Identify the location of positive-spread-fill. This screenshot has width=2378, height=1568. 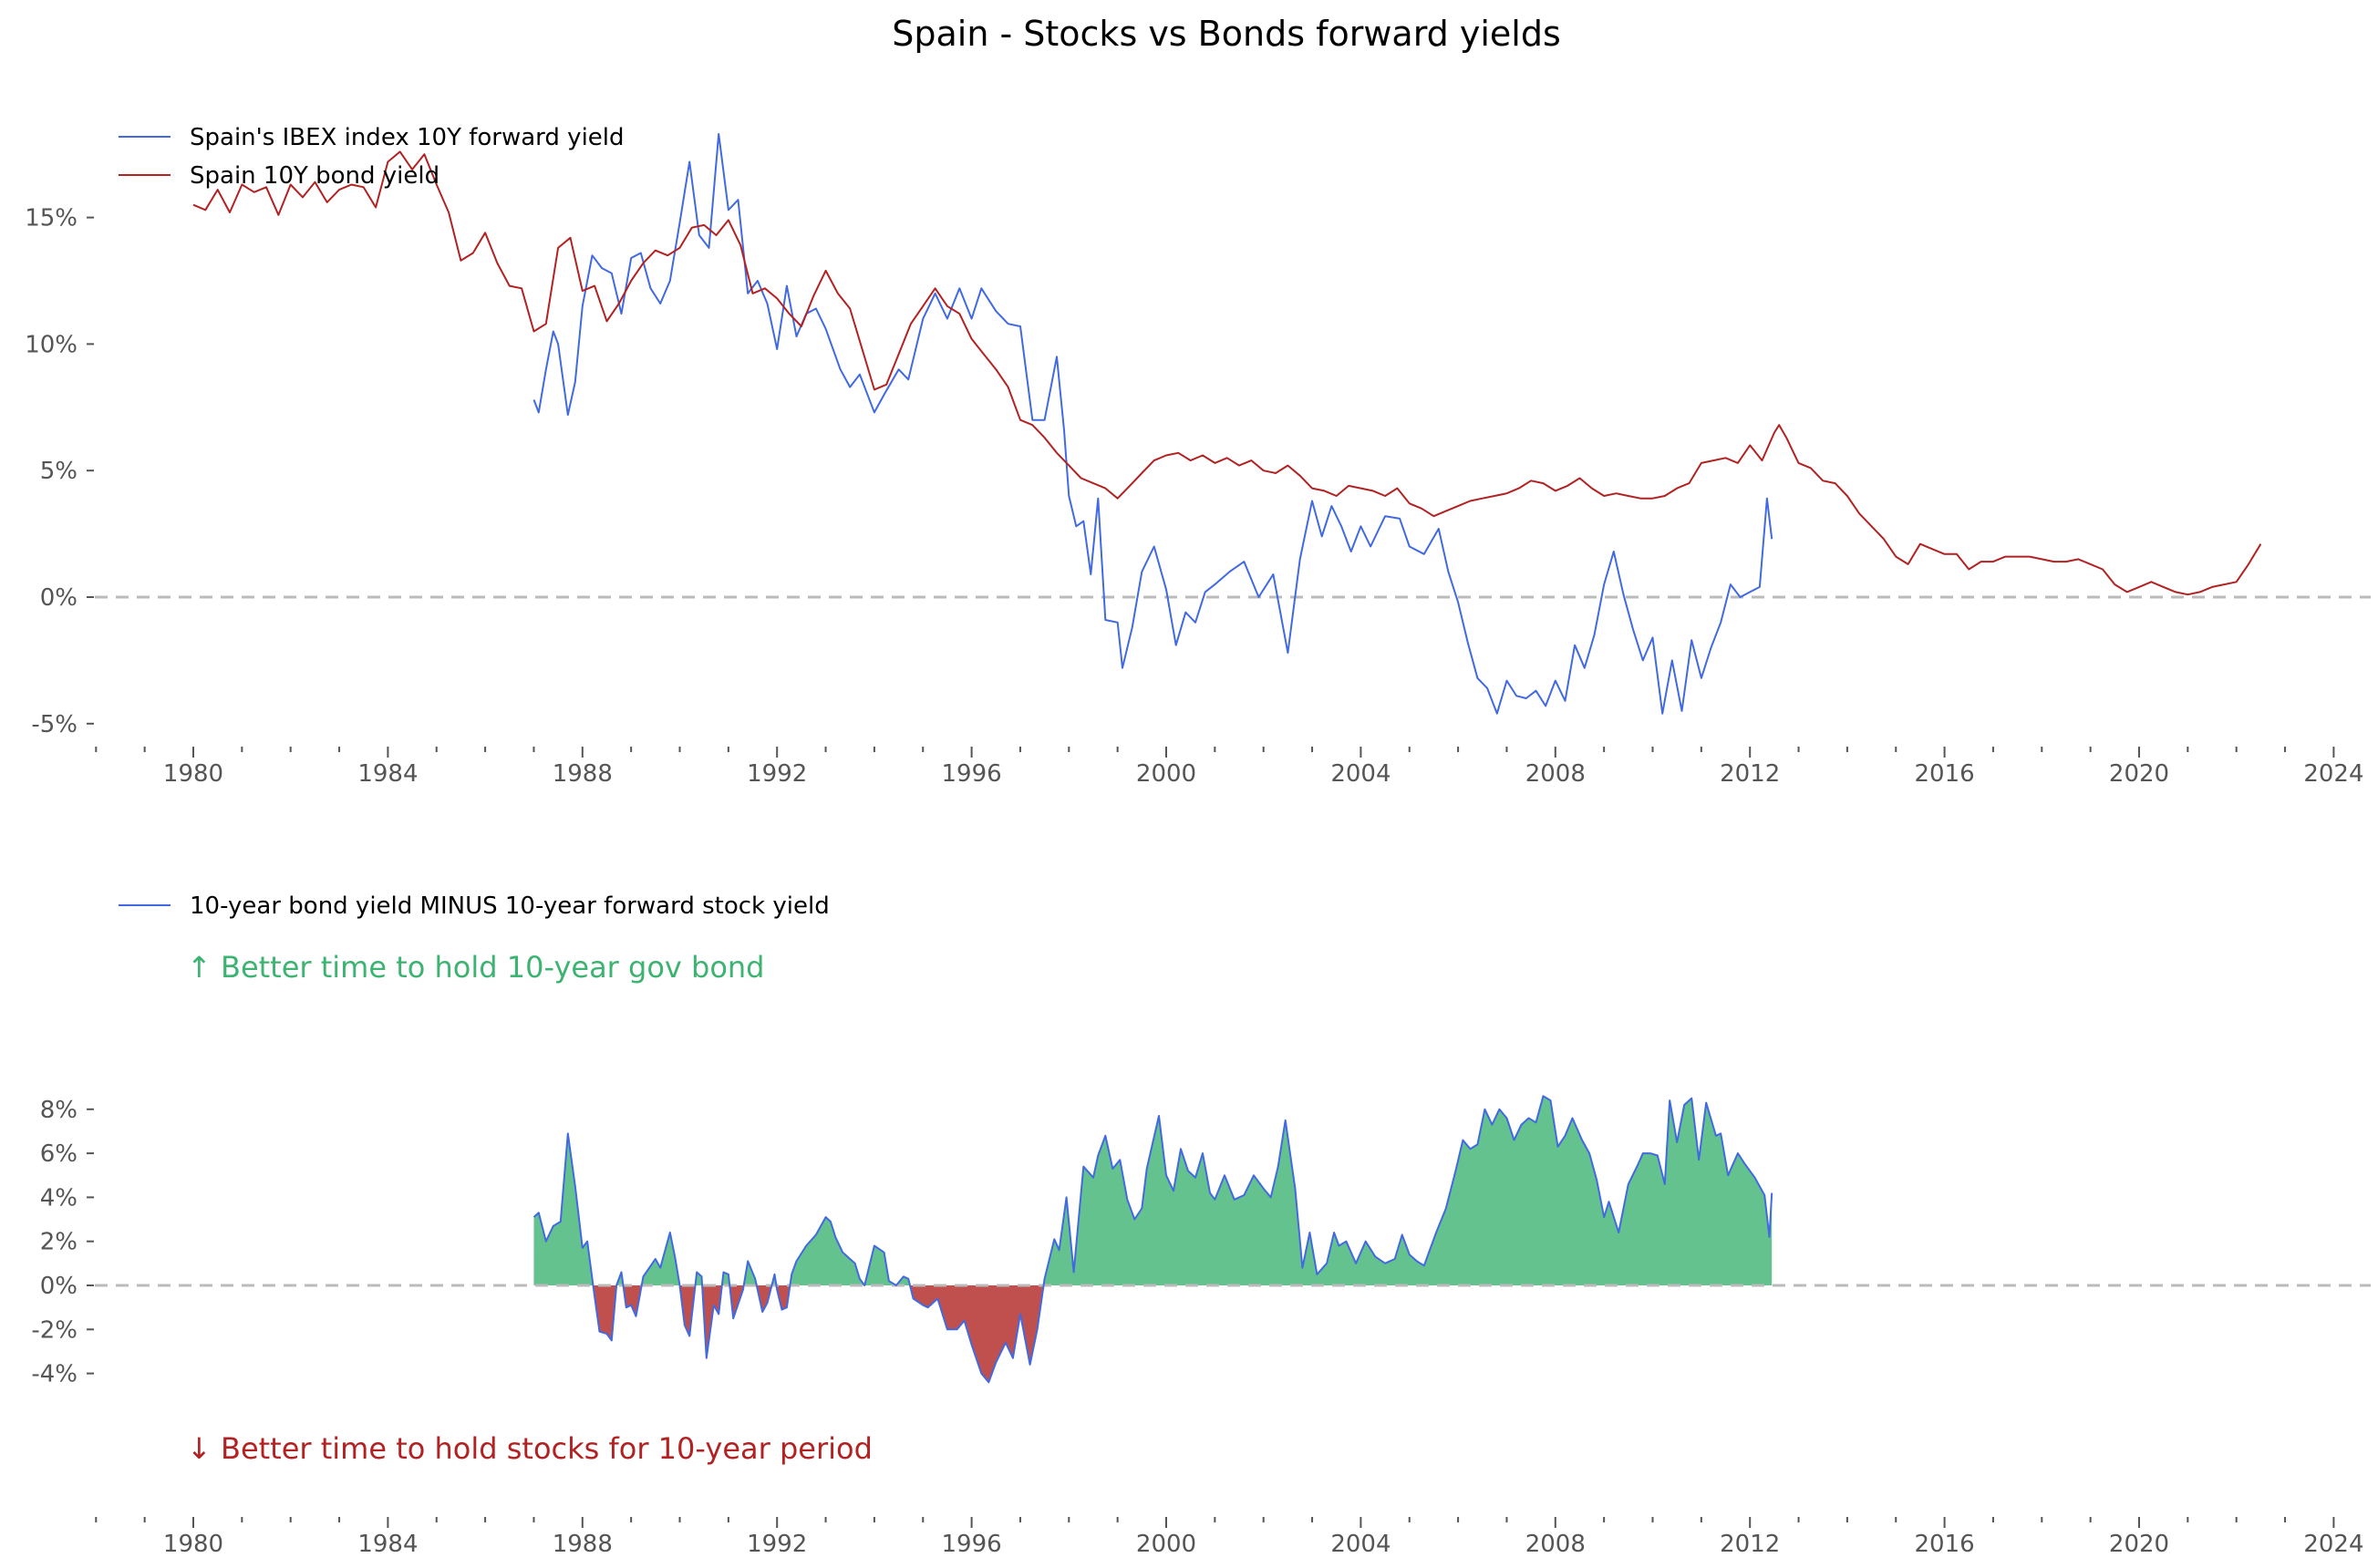
(1153, 1190).